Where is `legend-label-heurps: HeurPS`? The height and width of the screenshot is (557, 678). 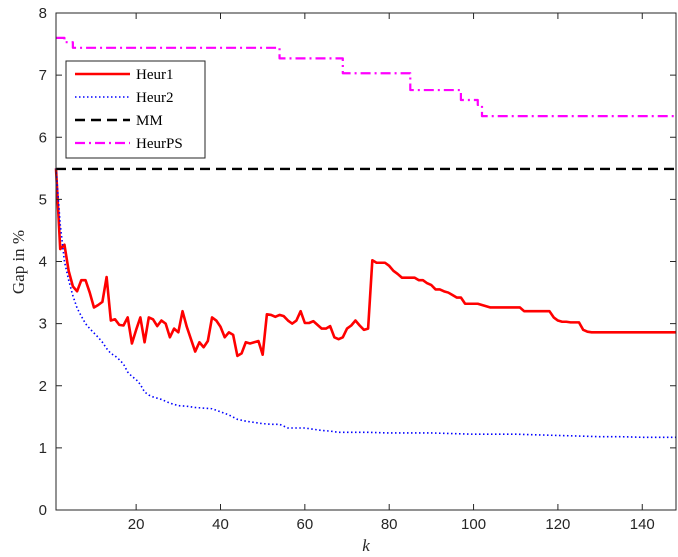 legend-label-heurps: HeurPS is located at coordinates (159, 144).